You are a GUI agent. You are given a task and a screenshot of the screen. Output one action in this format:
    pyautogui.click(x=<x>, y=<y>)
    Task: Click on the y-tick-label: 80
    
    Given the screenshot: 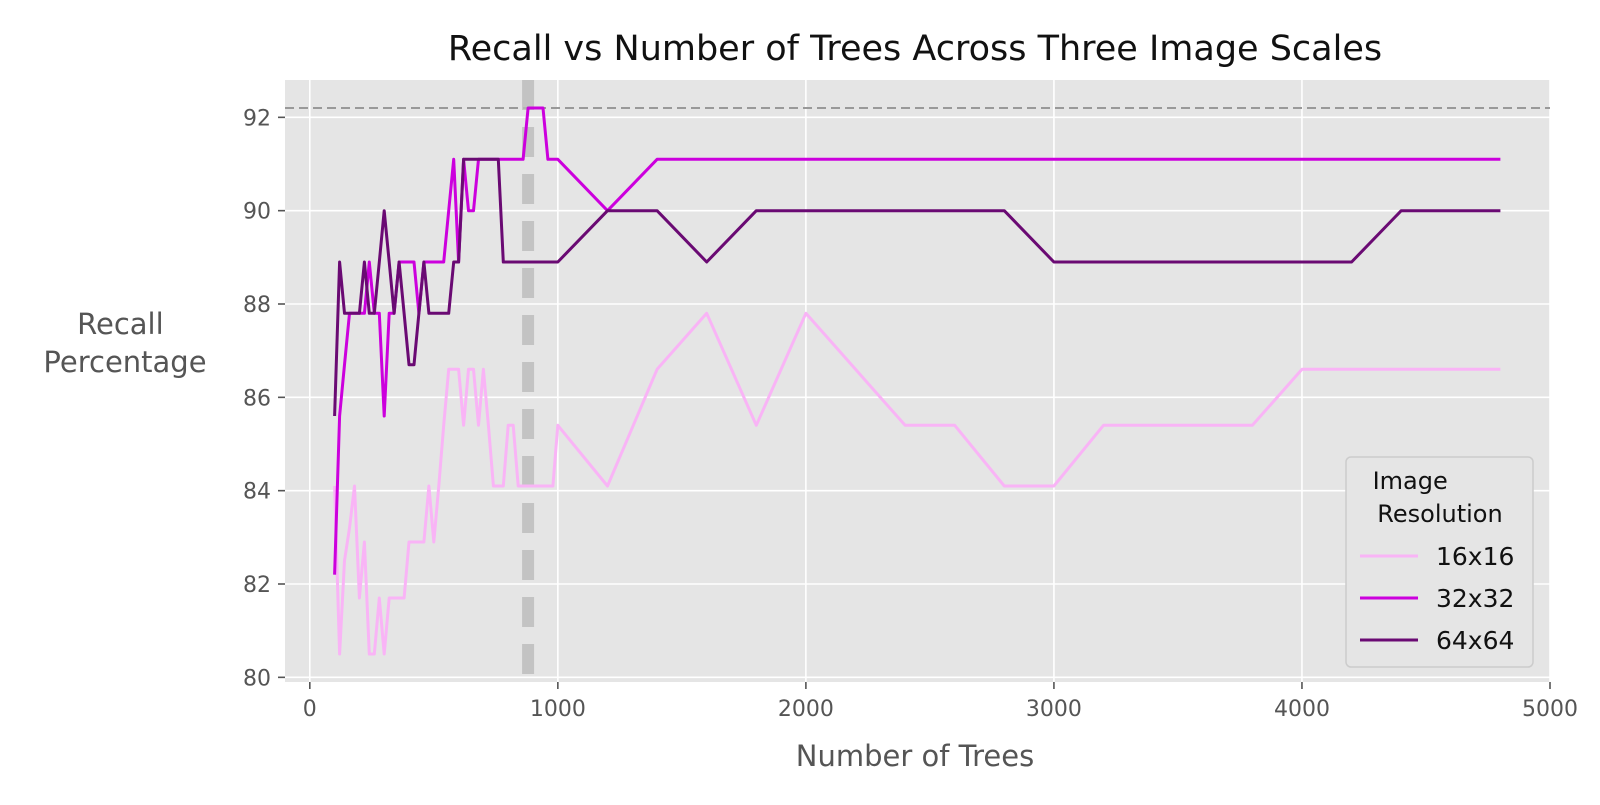 What is the action you would take?
    pyautogui.click(x=257, y=678)
    